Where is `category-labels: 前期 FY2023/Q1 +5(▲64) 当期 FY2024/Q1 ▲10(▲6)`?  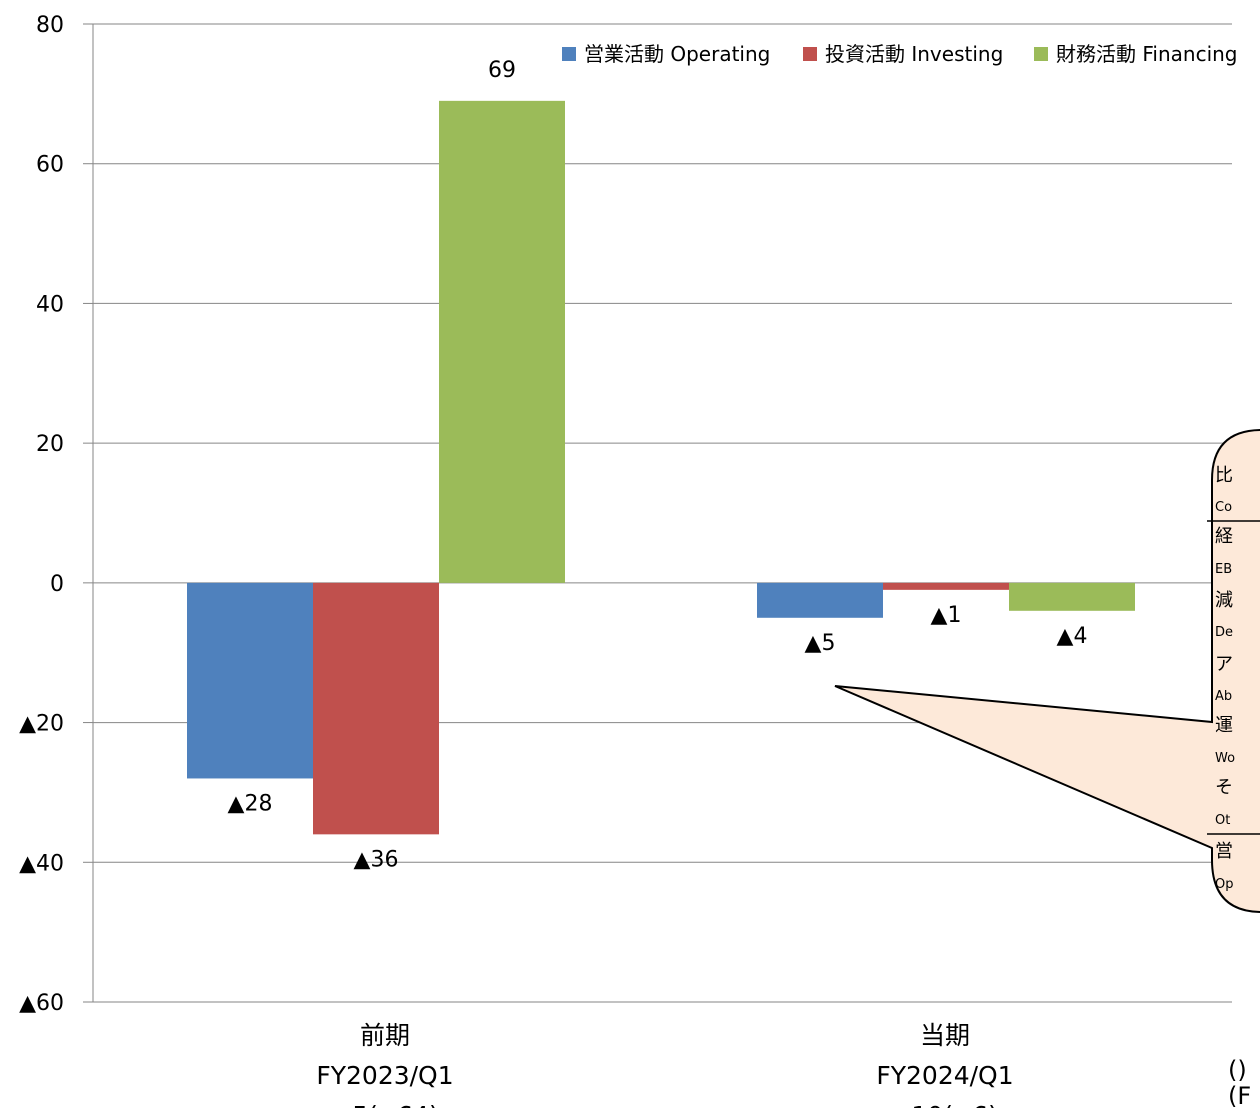
category-labels: 前期 FY2023/Q1 +5(▲64) 当期 FY2024/Q1 ▲10(▲6) is located at coordinates (664, 1064).